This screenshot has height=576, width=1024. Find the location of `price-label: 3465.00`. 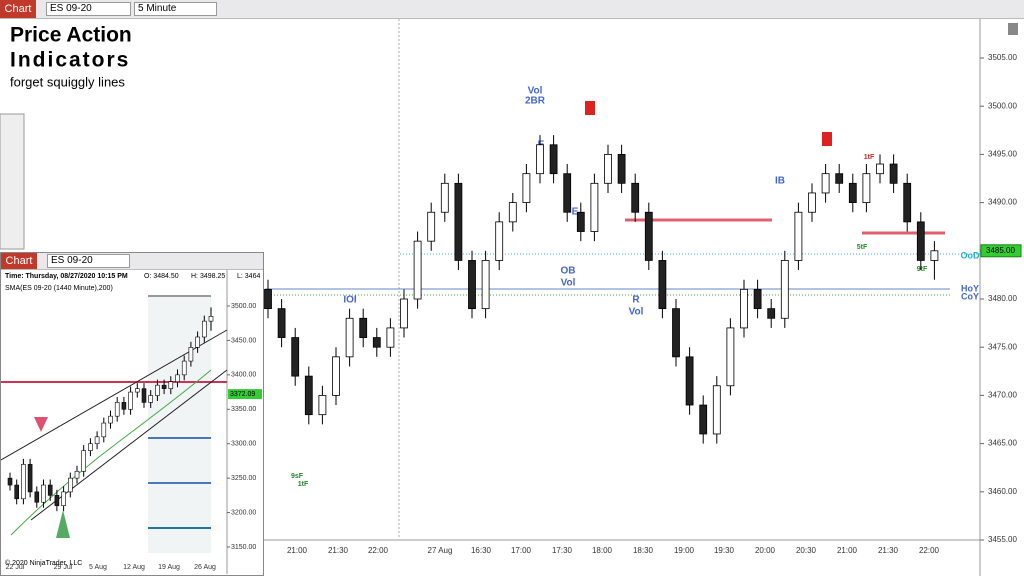

price-label: 3465.00 is located at coordinates (1002, 443).